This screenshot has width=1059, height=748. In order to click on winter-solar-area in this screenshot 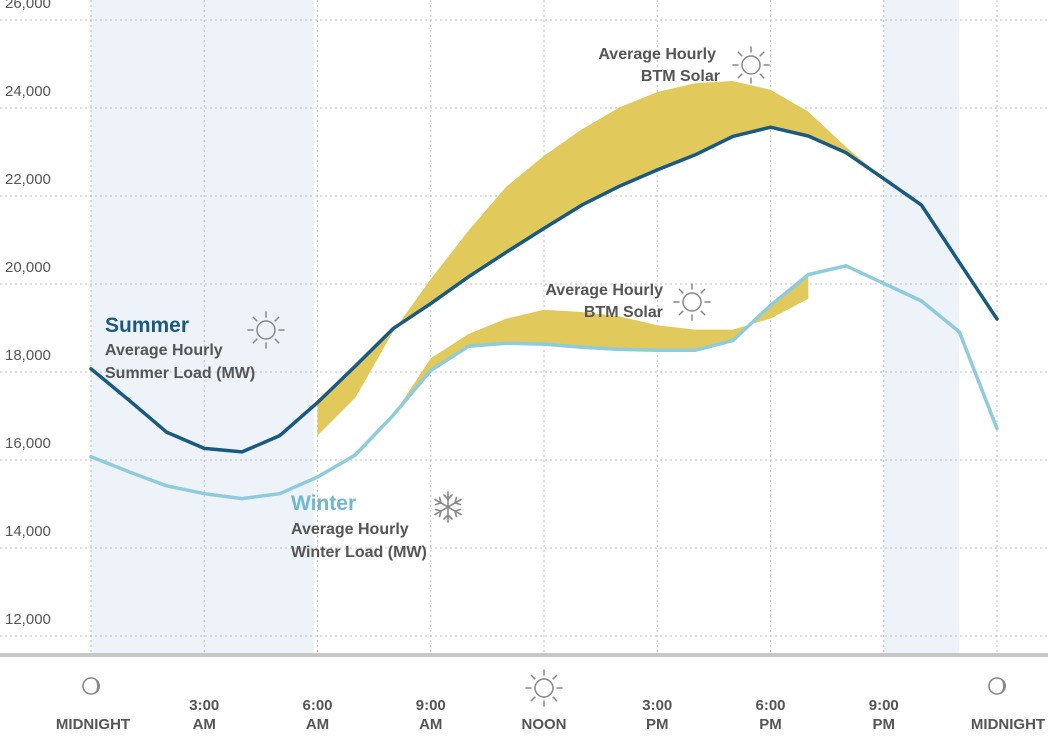, I will do `click(601, 345)`.